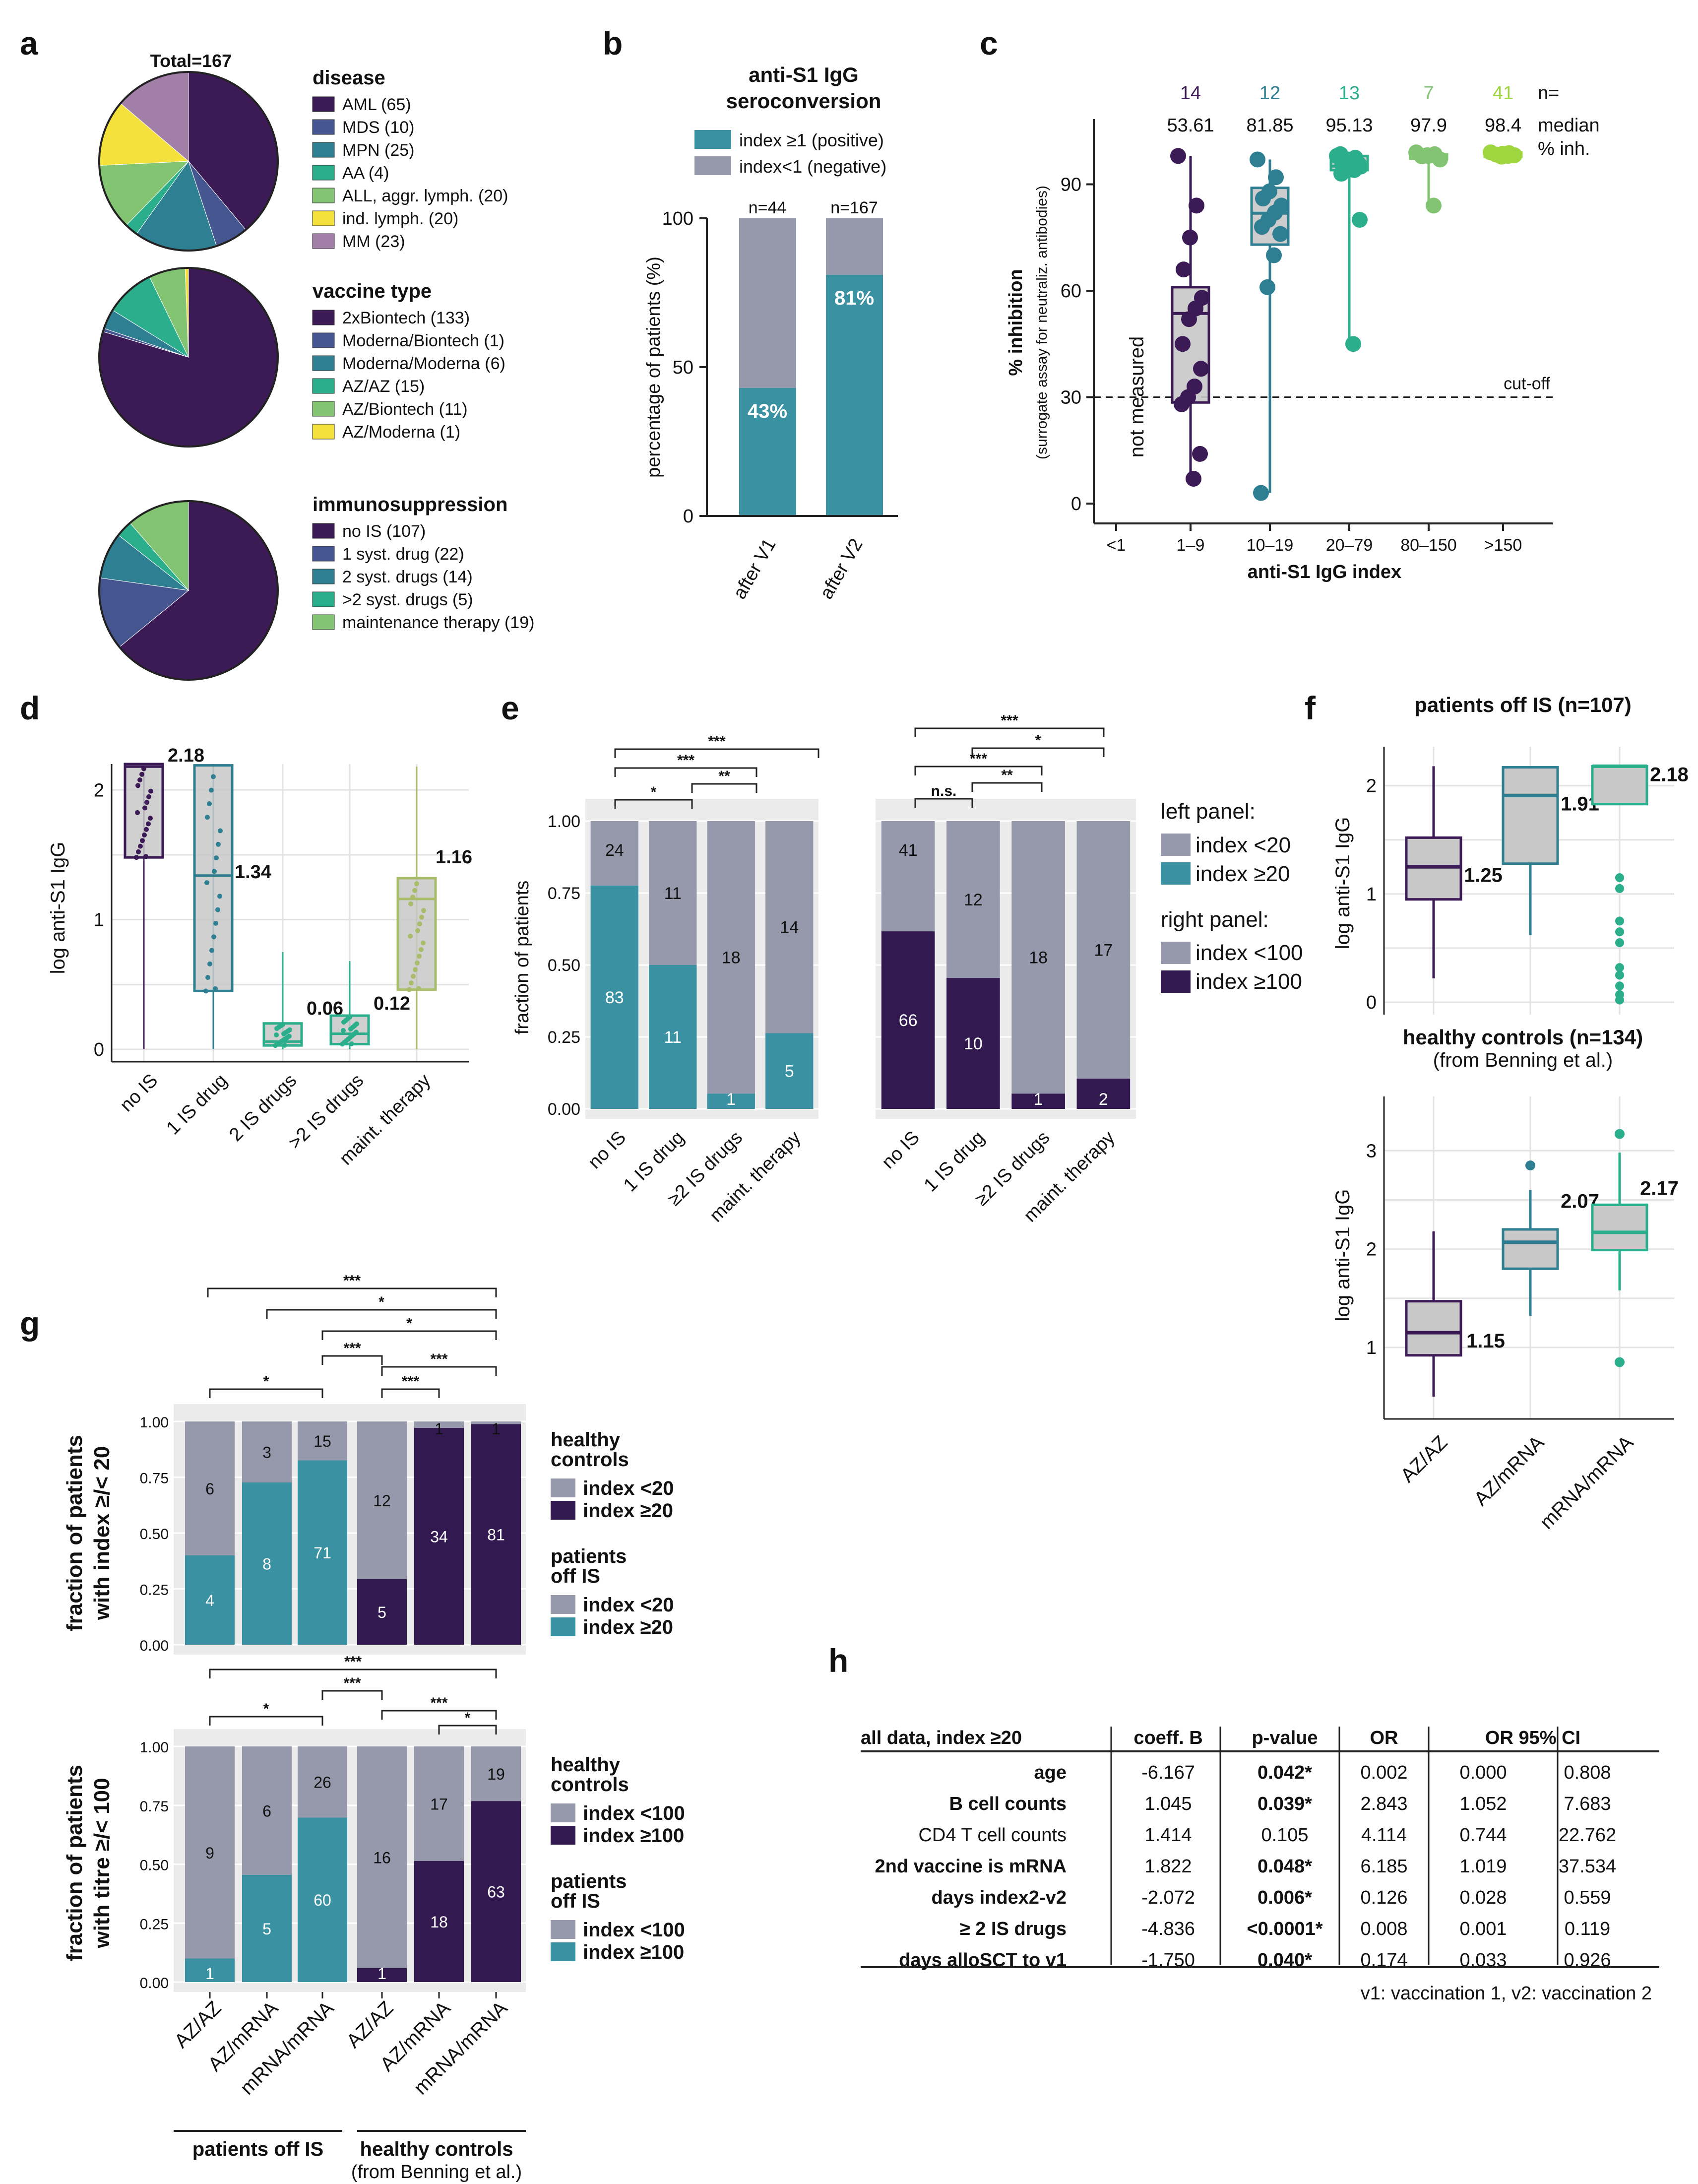 The width and height of the screenshot is (1698, 2184). What do you see at coordinates (266, 1929) in the screenshot?
I see `bar-count-bottom: 5` at bounding box center [266, 1929].